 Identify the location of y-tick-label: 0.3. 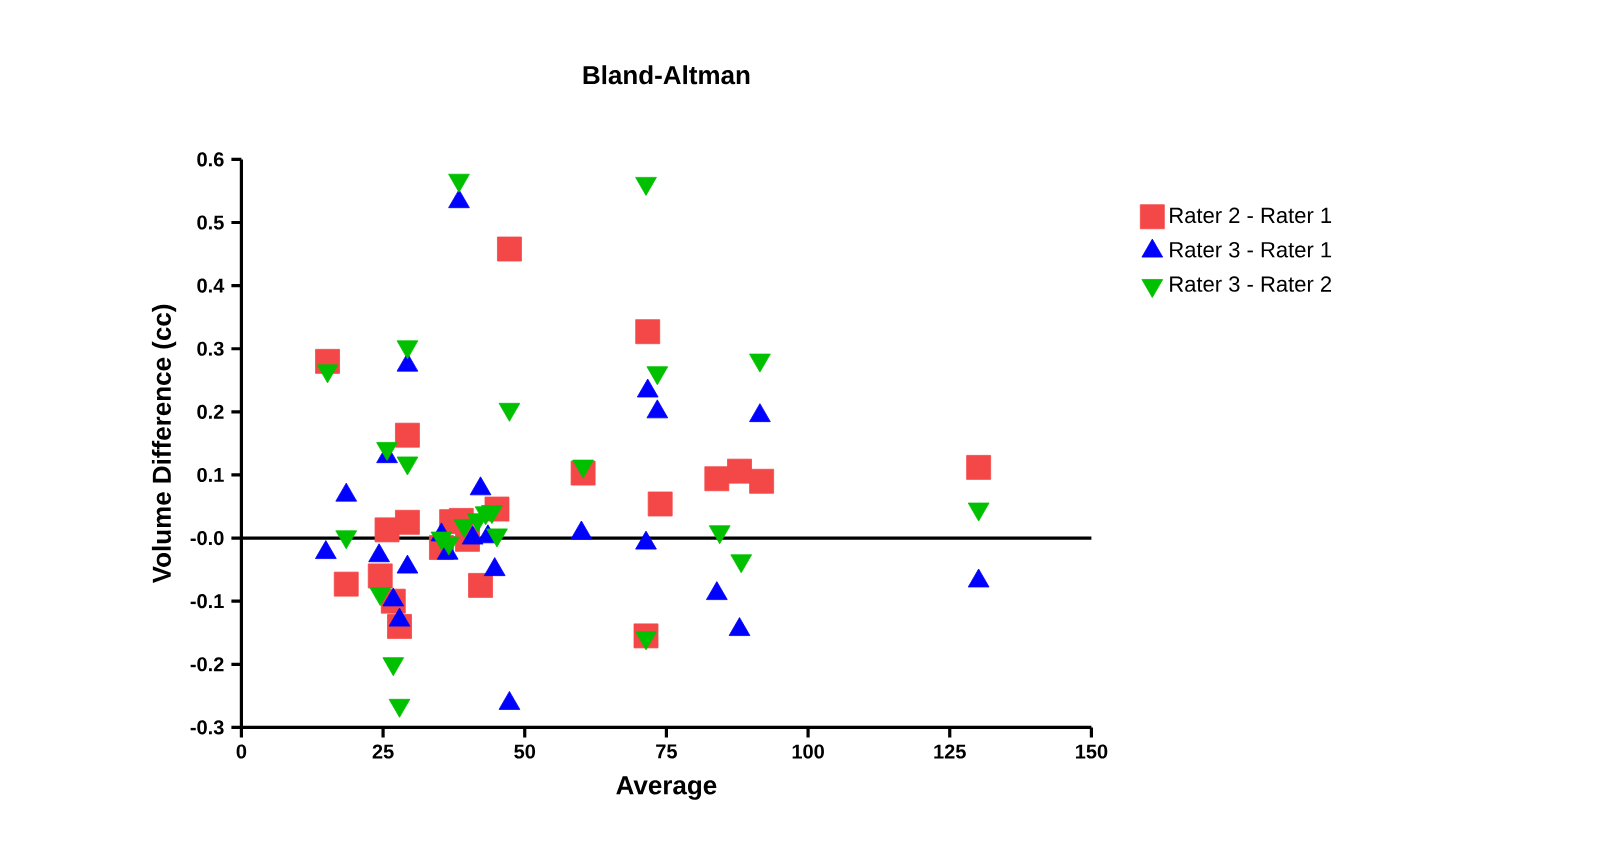
(210, 348).